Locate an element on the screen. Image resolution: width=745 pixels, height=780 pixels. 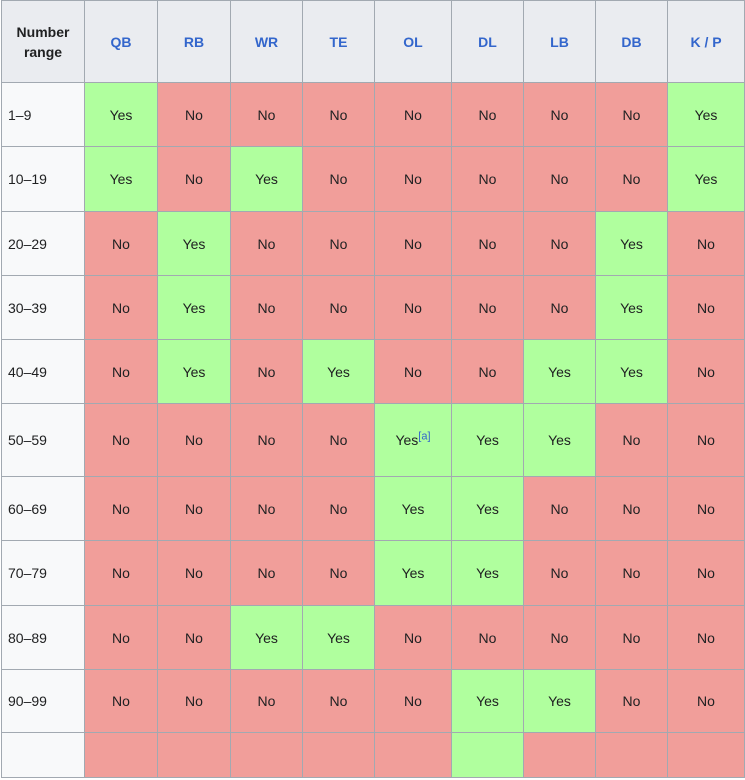
position-header: QB is located at coordinates (121, 41).